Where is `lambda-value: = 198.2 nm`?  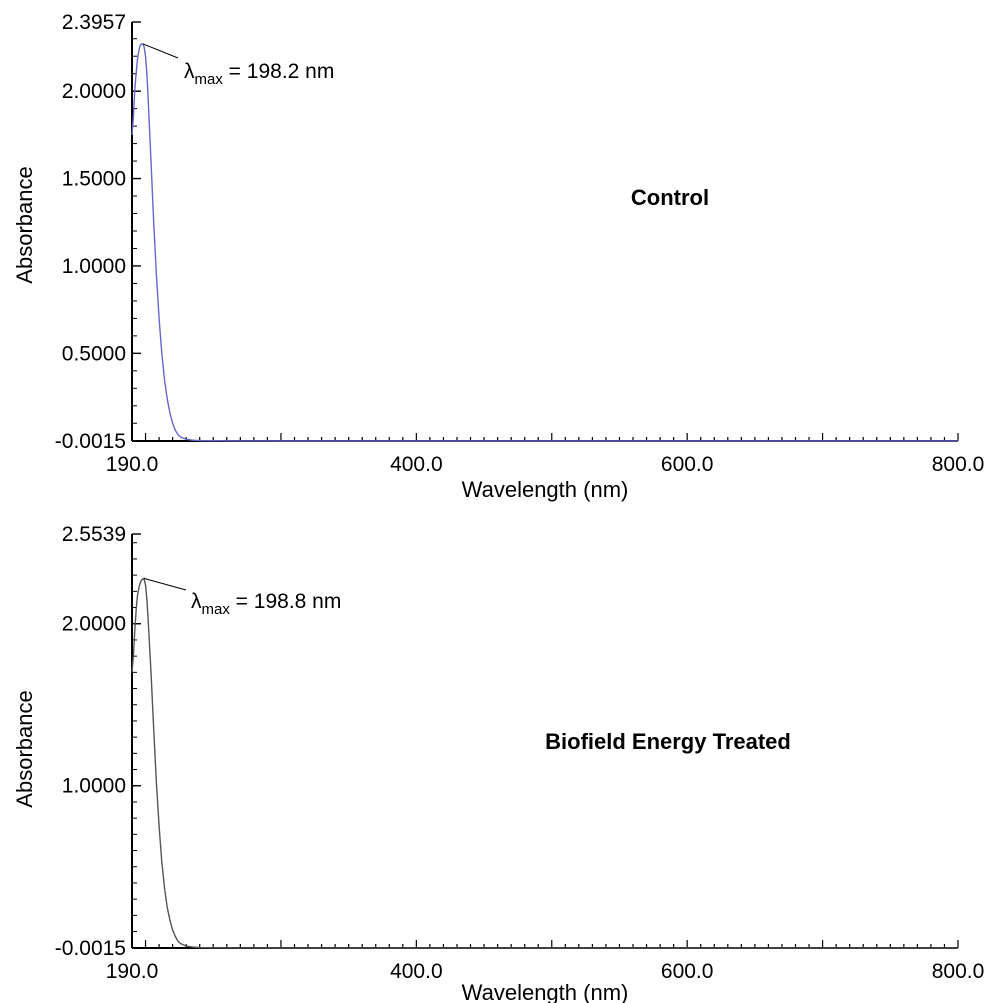 lambda-value: = 198.2 nm is located at coordinates (279, 71).